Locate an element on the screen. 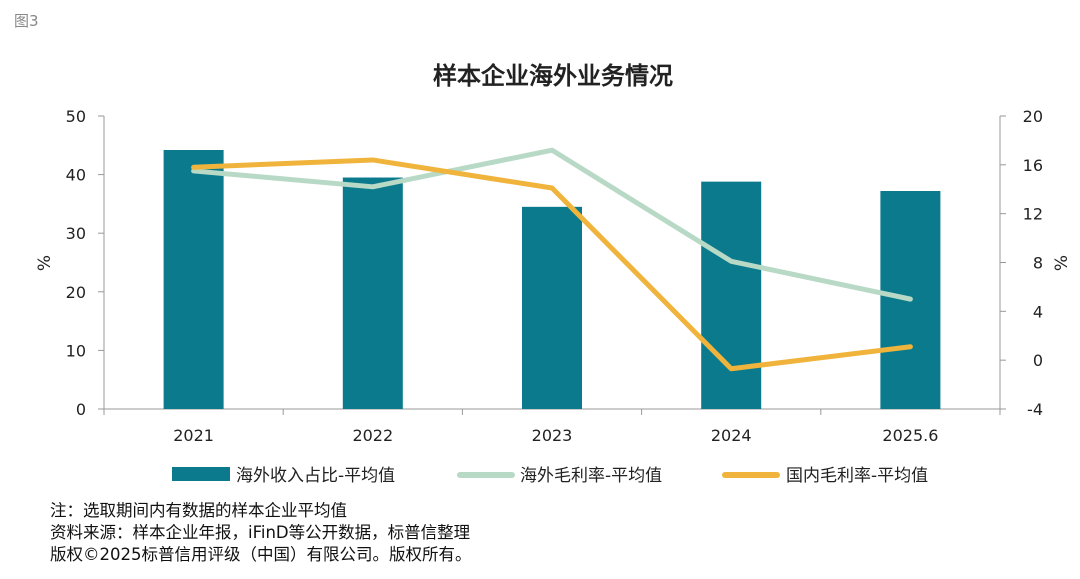 Image resolution: width=1080 pixels, height=579 pixels. source-line: 资料来源：样本企业年报，iFinD等公开数据，标普信整理 is located at coordinates (260, 532).